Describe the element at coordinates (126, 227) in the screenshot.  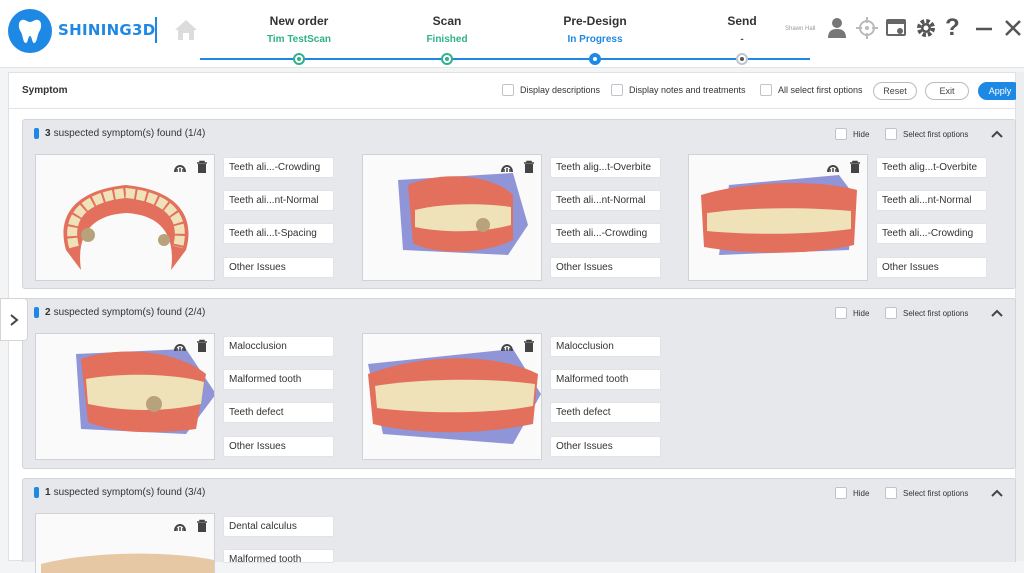
I see `dental-arch-image` at that location.